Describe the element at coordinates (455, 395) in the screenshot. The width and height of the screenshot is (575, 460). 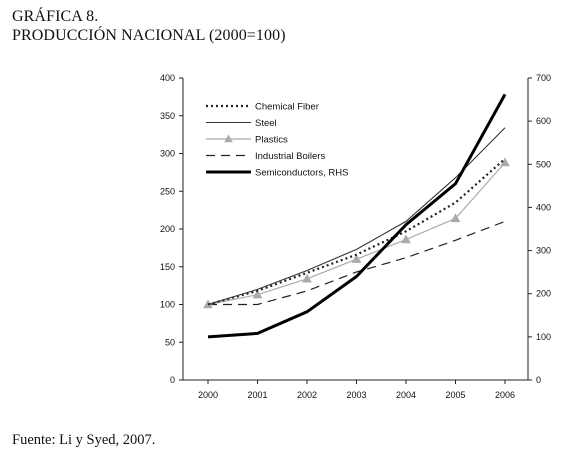
I see `x-tick-label: 2005` at that location.